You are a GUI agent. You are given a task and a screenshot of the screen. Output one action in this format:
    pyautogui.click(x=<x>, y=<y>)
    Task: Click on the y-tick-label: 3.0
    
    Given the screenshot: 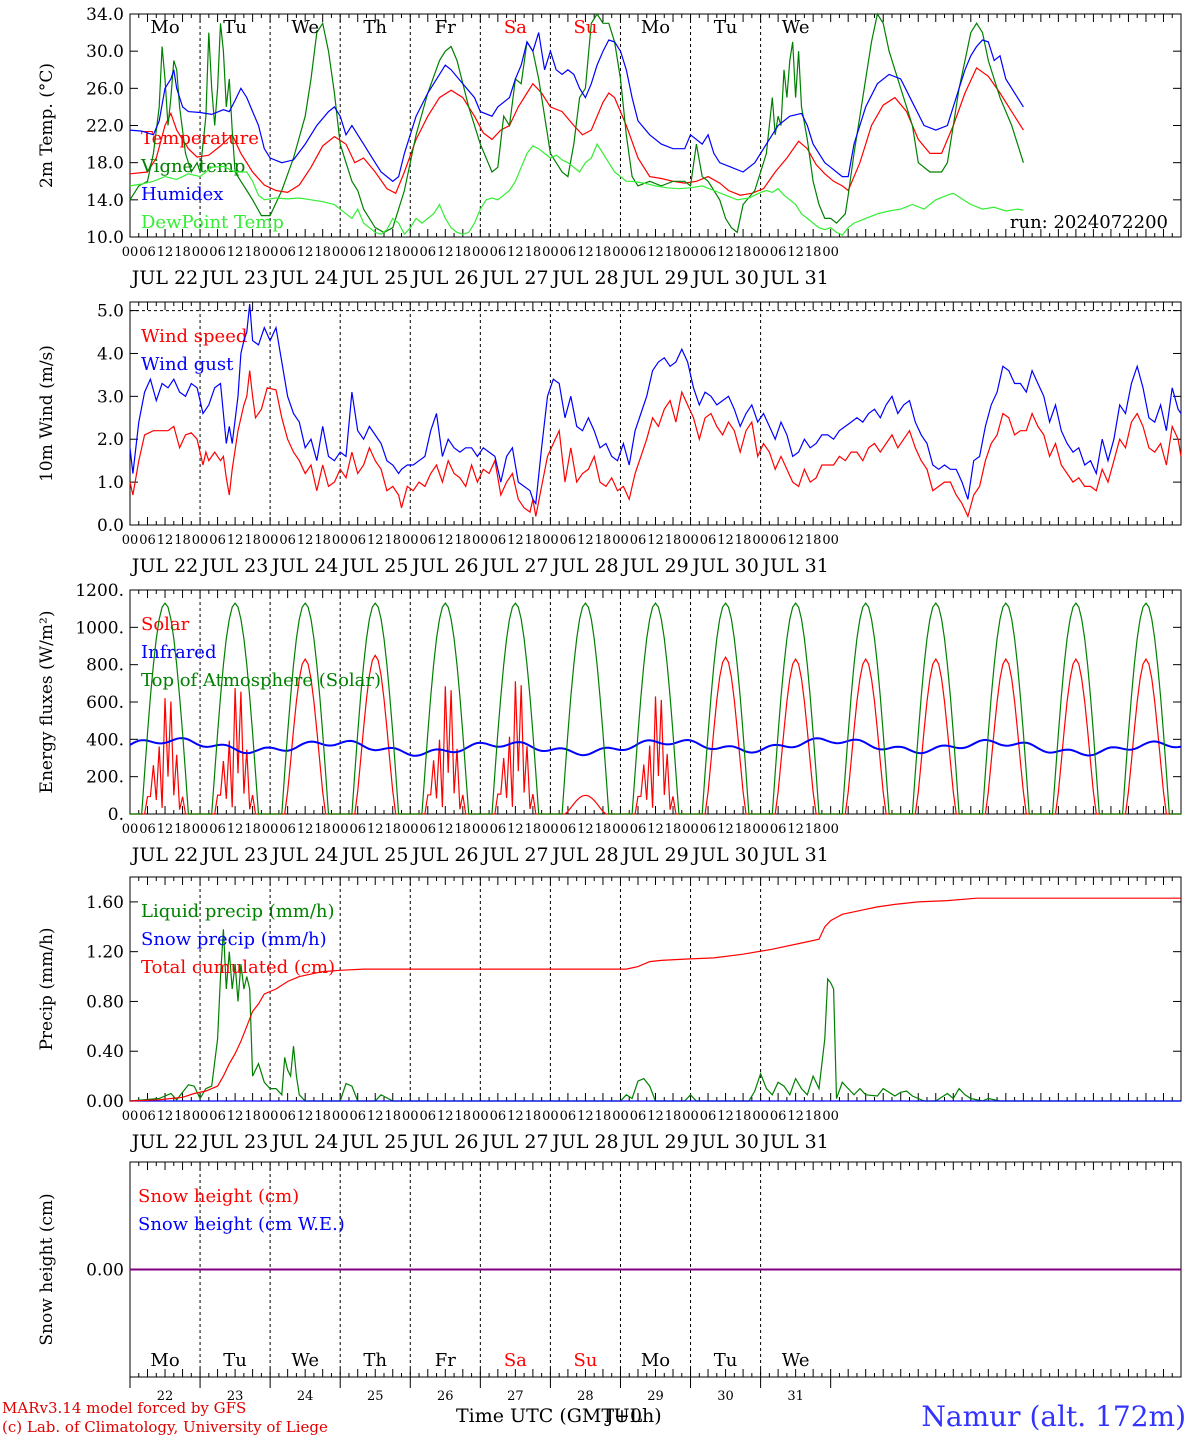 What is the action you would take?
    pyautogui.click(x=110, y=397)
    